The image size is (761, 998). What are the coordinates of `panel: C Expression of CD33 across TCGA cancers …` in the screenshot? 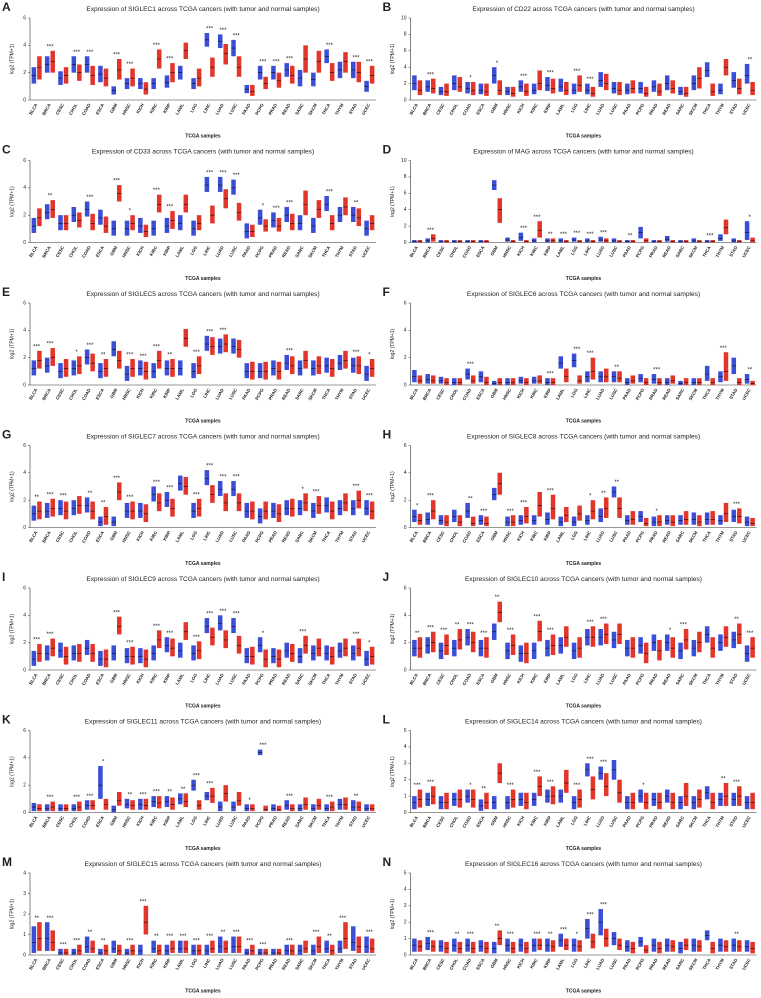 It's located at (189, 212).